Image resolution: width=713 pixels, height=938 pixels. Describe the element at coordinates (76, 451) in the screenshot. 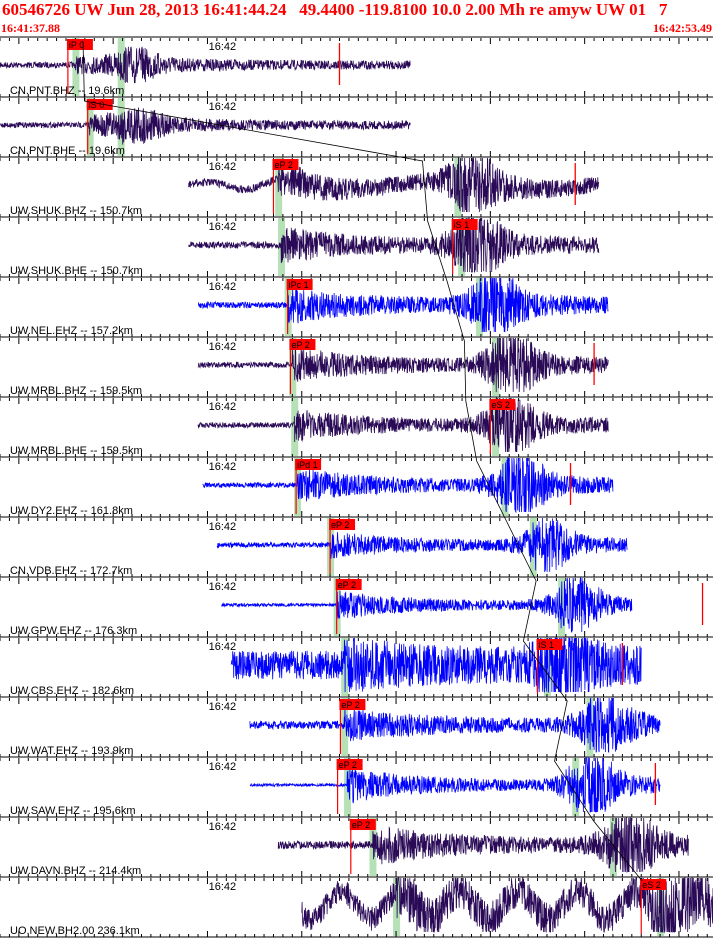

I see `station-label: UW.MRBL.BHE -- 159.5km` at that location.